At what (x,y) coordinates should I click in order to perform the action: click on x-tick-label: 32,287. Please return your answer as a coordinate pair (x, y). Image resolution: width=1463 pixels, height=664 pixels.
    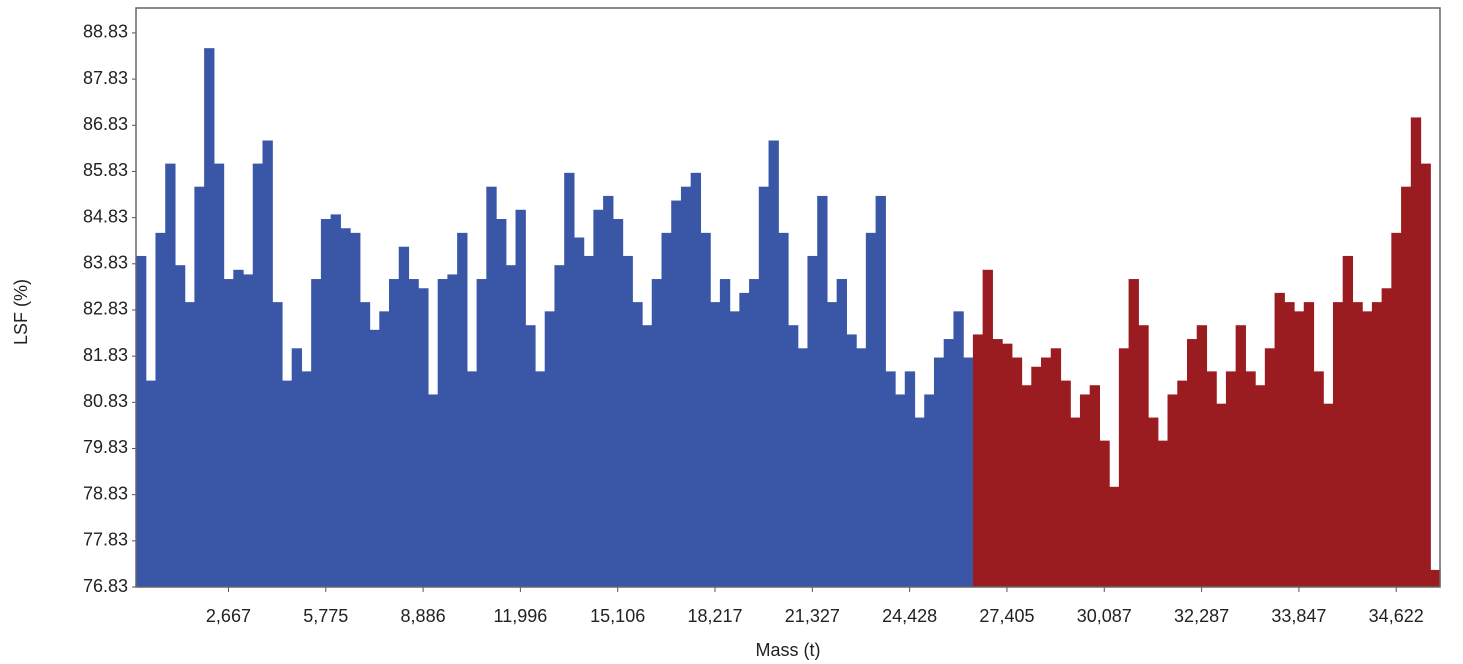
    Looking at the image, I should click on (1201, 616).